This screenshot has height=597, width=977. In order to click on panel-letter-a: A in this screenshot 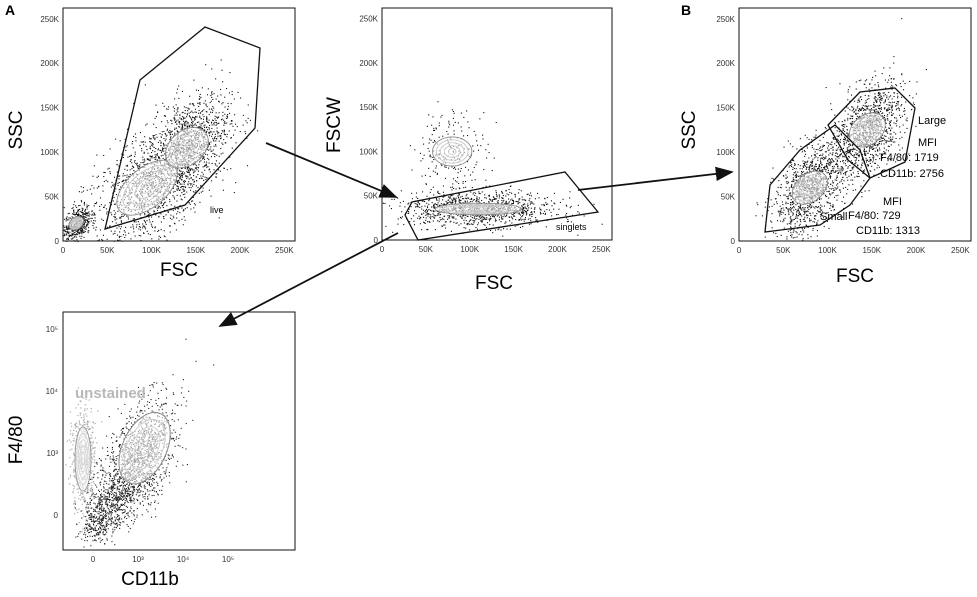, I will do `click(10, 10)`.